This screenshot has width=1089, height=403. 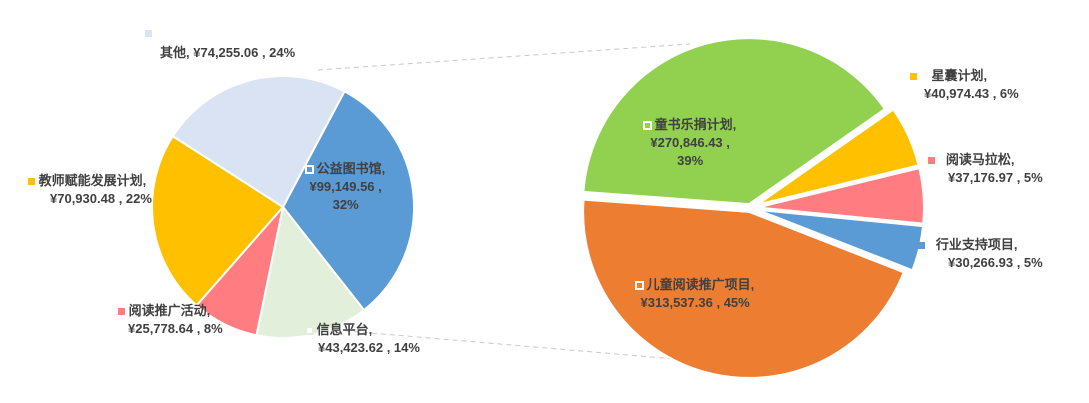 I want to click on slice-name: 行业支持项目, so click(x=974, y=244).